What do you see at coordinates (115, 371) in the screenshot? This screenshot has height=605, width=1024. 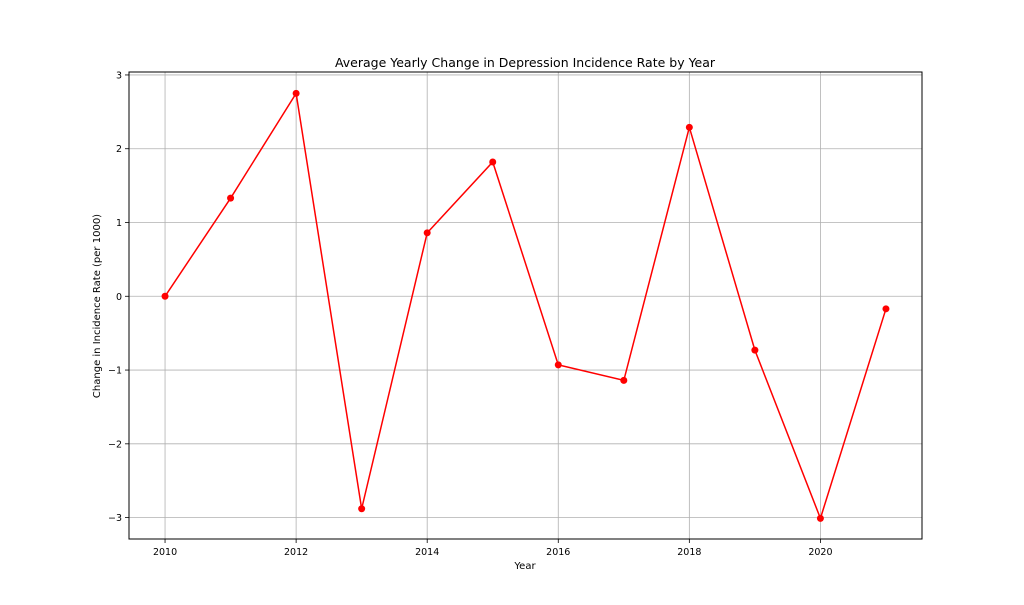 I see `y-tick-label: −1` at bounding box center [115, 371].